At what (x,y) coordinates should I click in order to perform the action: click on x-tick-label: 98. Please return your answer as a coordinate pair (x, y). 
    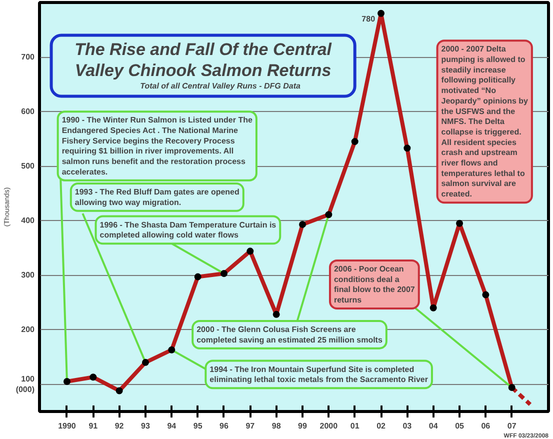
    Looking at the image, I should click on (277, 426).